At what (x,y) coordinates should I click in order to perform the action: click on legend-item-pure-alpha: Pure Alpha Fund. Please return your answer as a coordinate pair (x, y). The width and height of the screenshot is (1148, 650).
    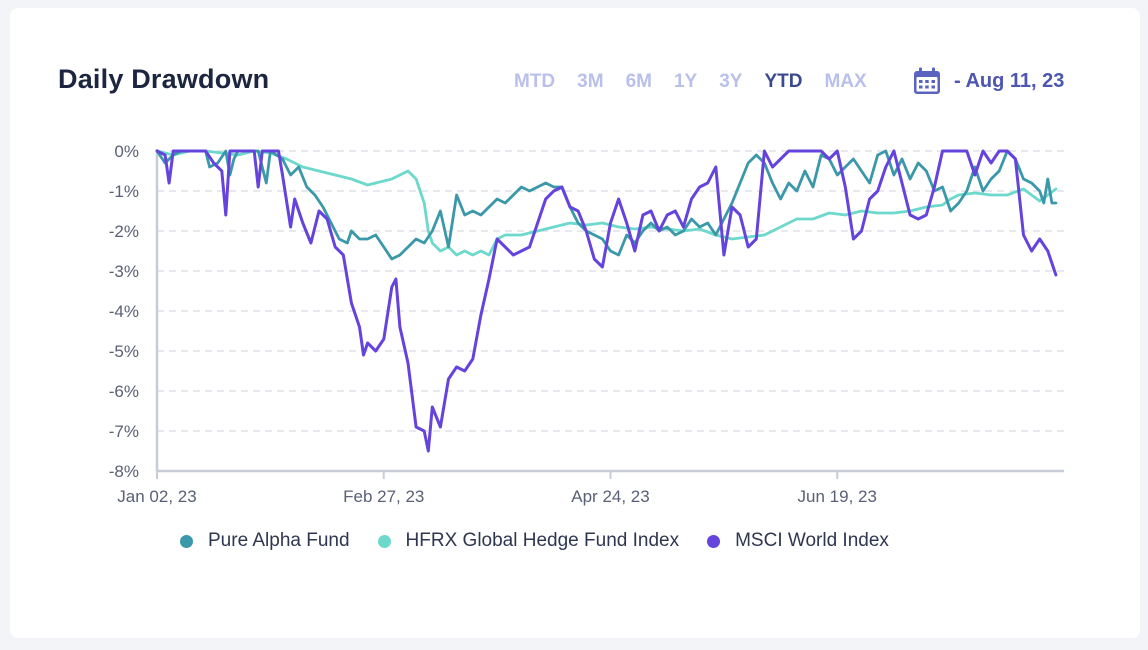
    Looking at the image, I should click on (265, 541).